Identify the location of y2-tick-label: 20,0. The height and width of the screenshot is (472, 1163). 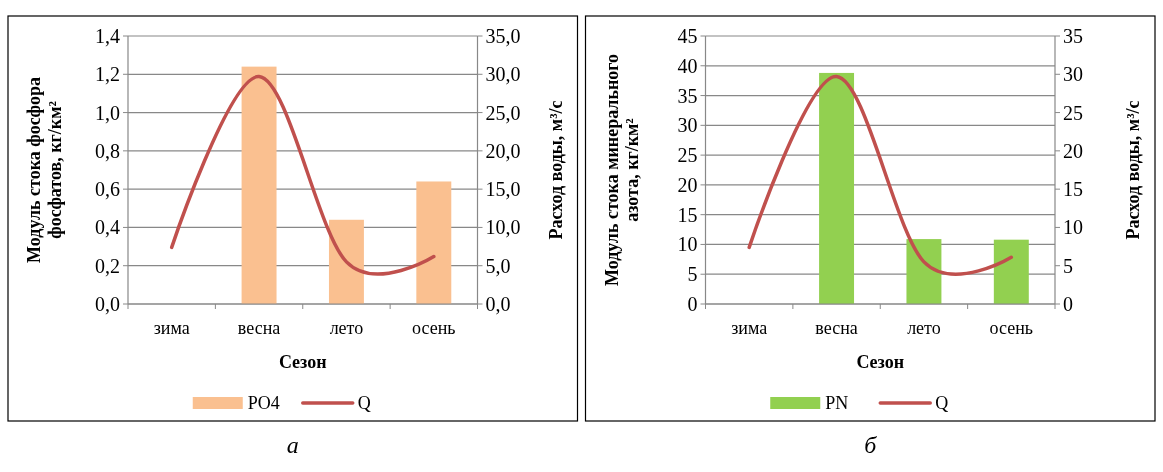
(503, 150).